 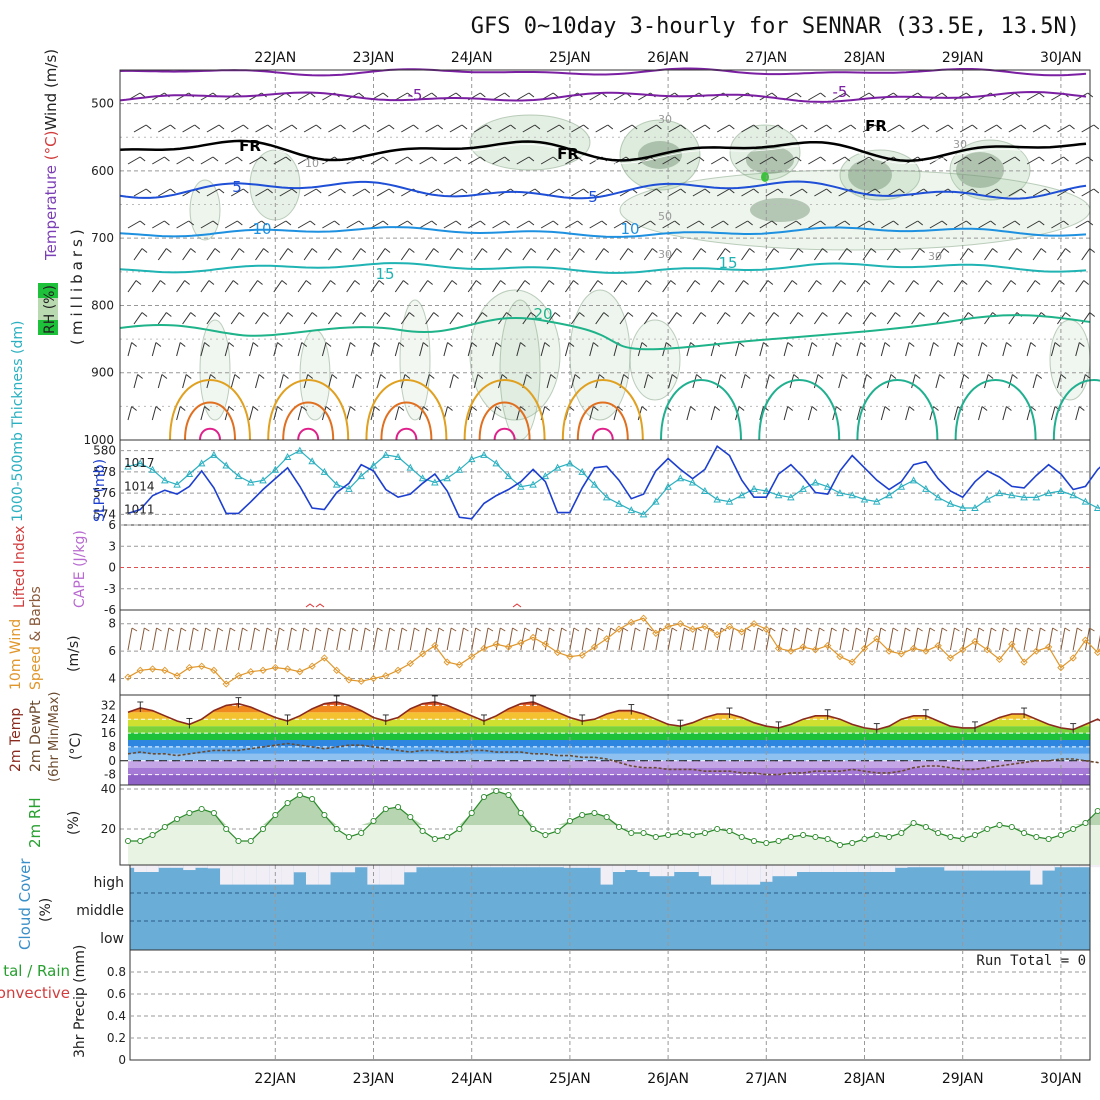 What do you see at coordinates (609, 764) in the screenshot?
I see `temp-band` at bounding box center [609, 764].